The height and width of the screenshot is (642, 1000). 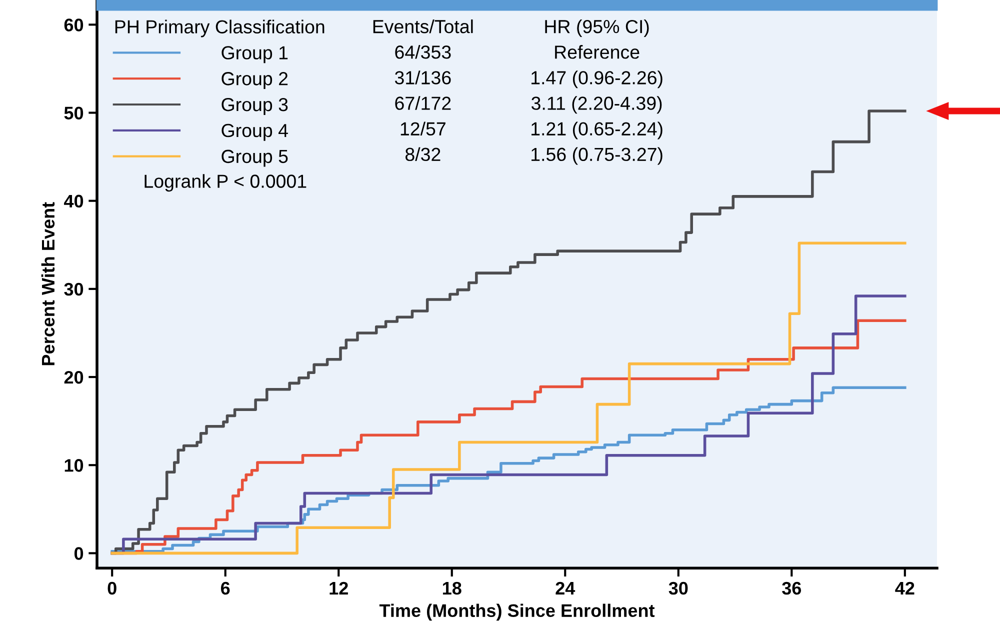 What do you see at coordinates (74, 377) in the screenshot?
I see `y-tick-label: 20` at bounding box center [74, 377].